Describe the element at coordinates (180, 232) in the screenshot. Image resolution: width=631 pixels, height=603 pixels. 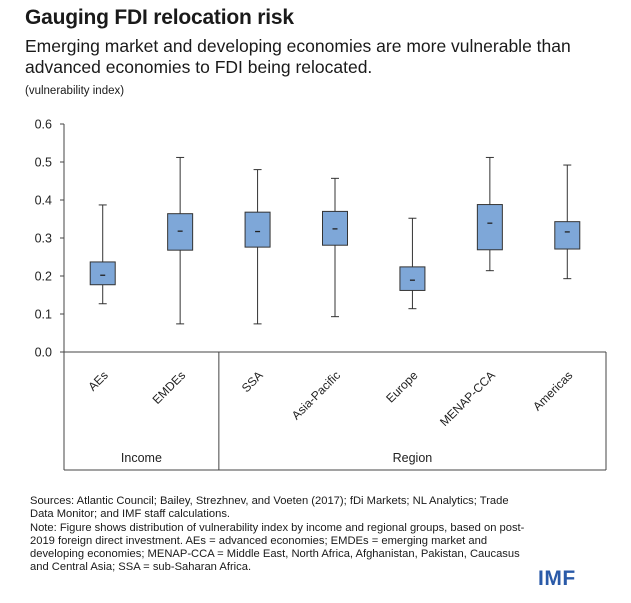
I see `box-emdes` at that location.